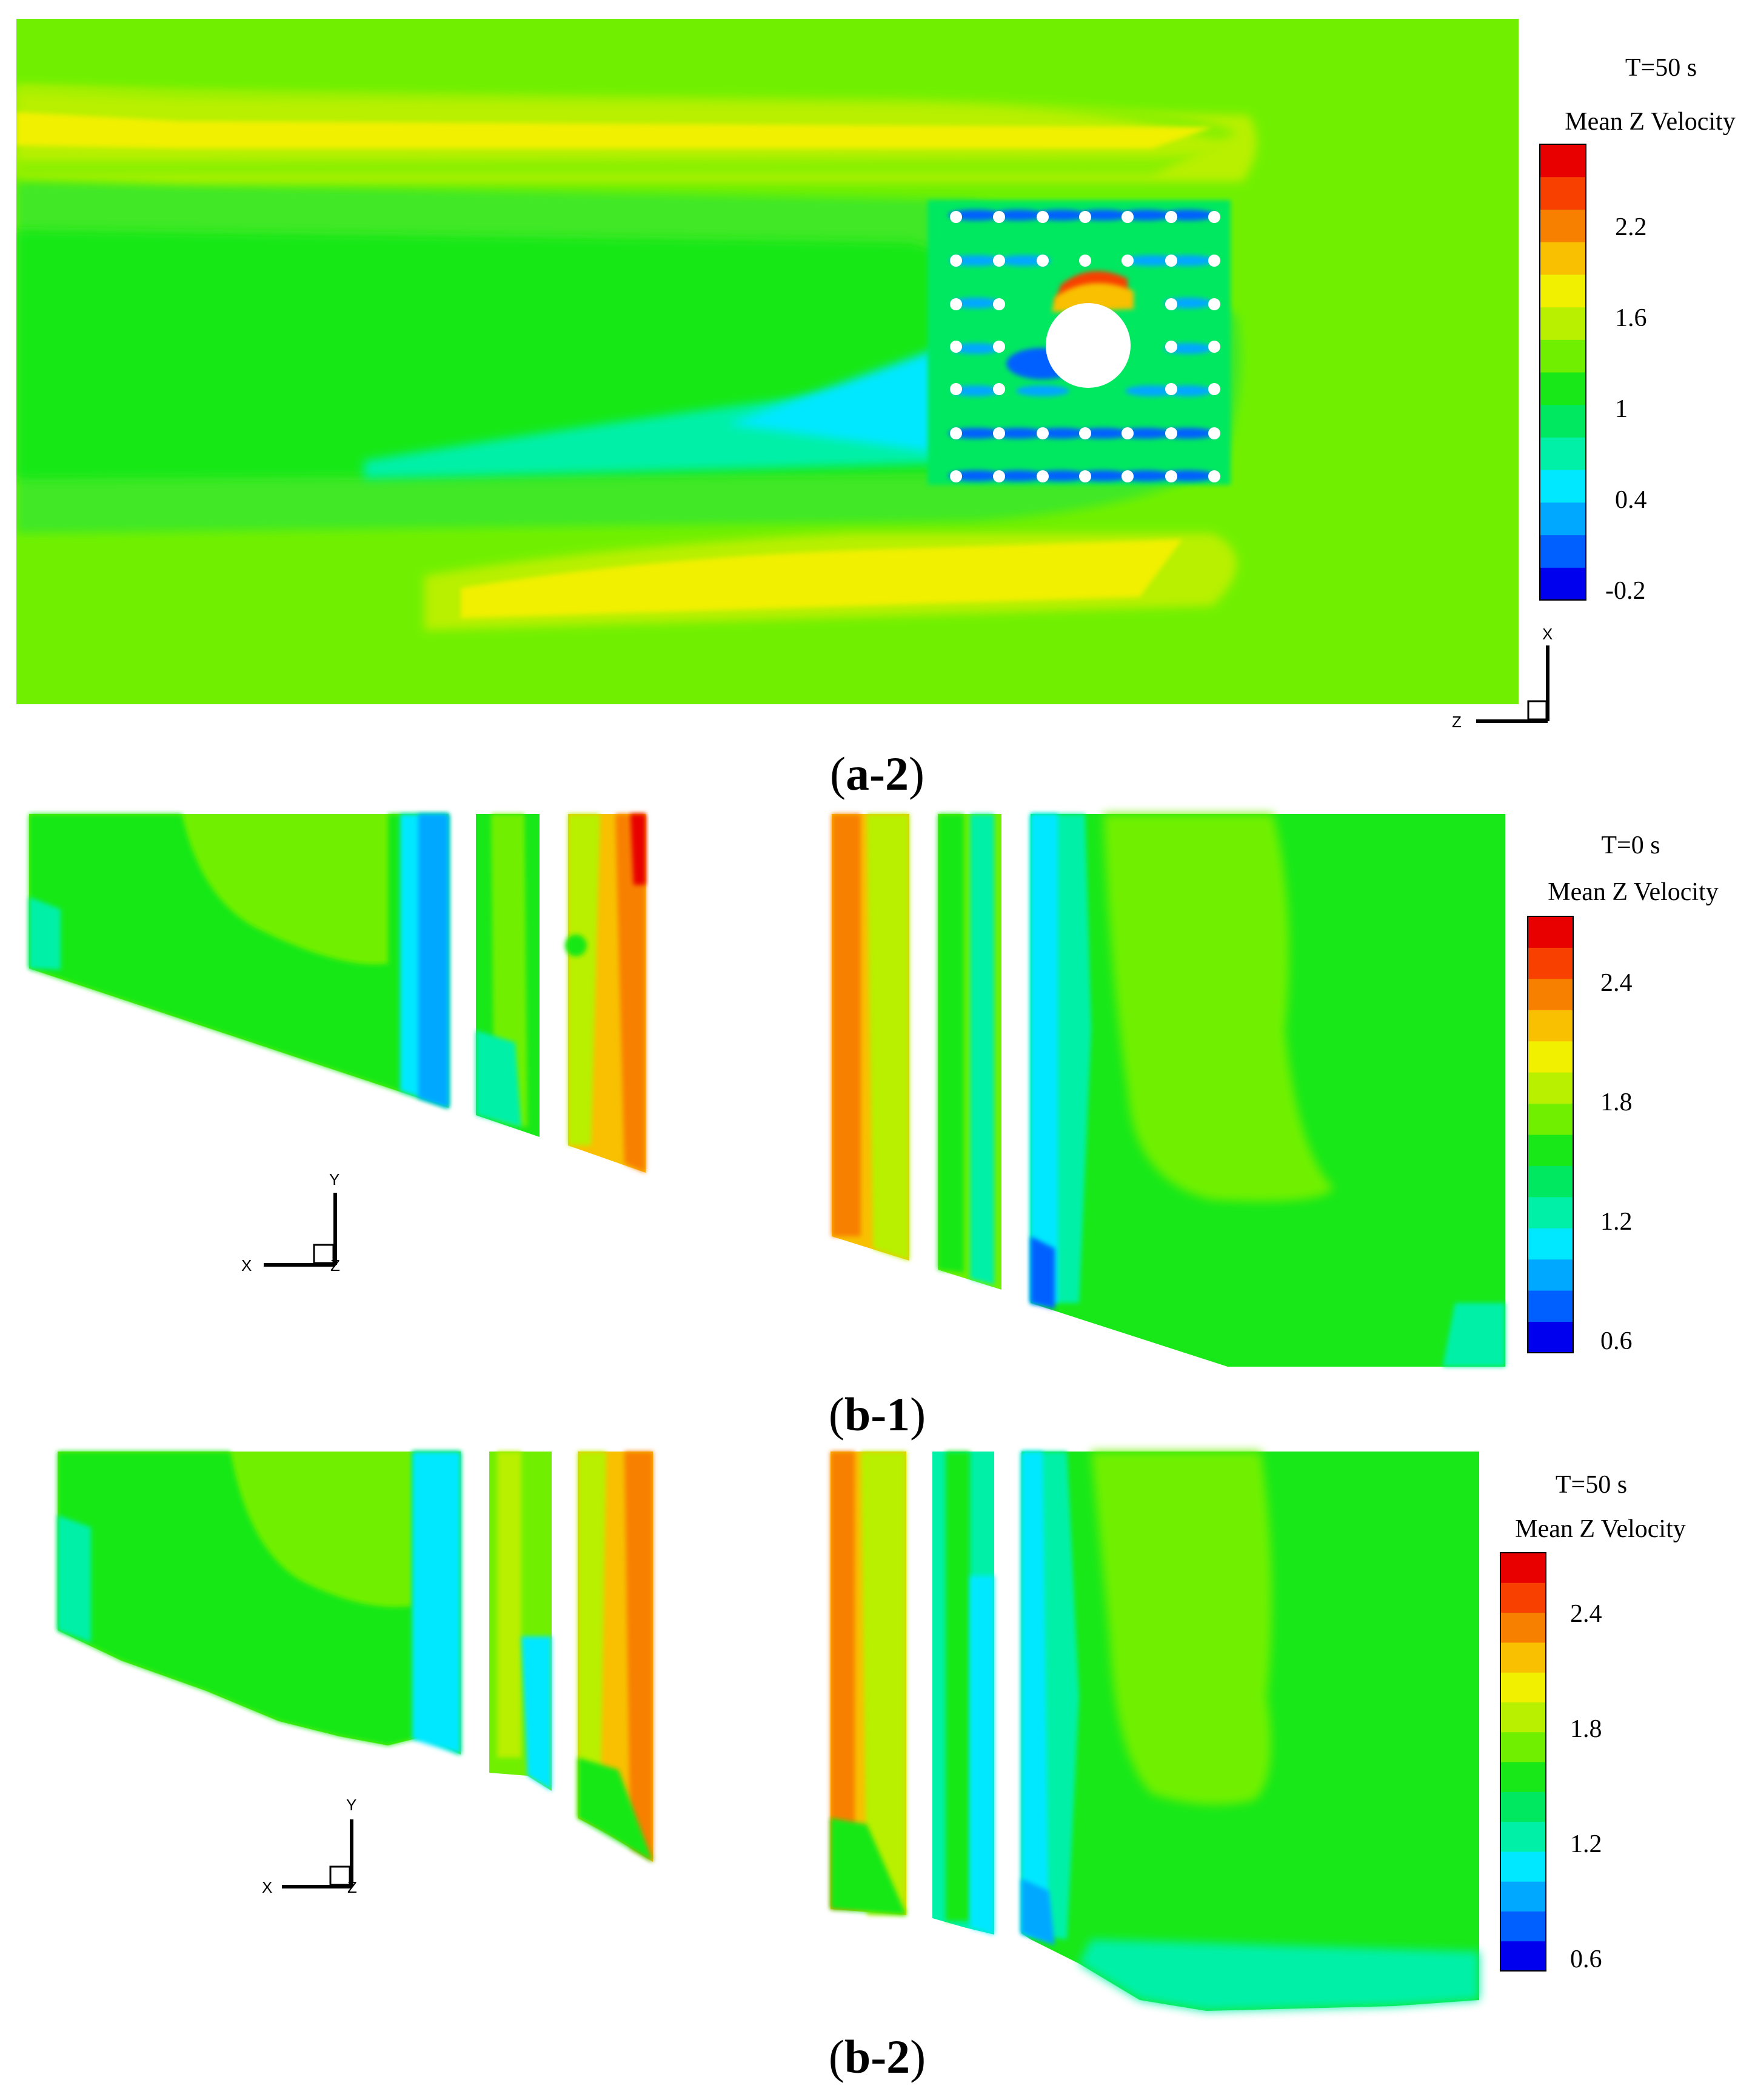  Describe the element at coordinates (352, 1887) in the screenshot. I see `axis-b2-corner-label: Z` at that location.